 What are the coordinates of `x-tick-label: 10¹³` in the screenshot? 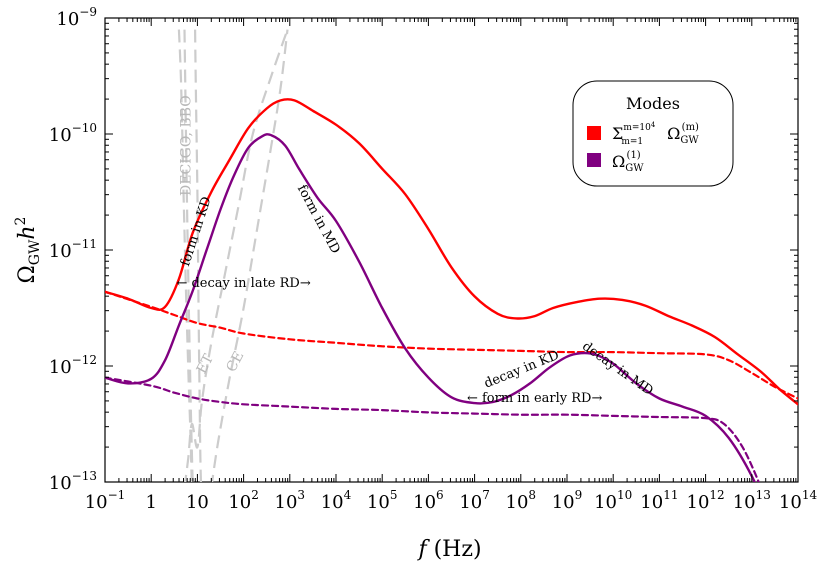 It's located at (752, 500).